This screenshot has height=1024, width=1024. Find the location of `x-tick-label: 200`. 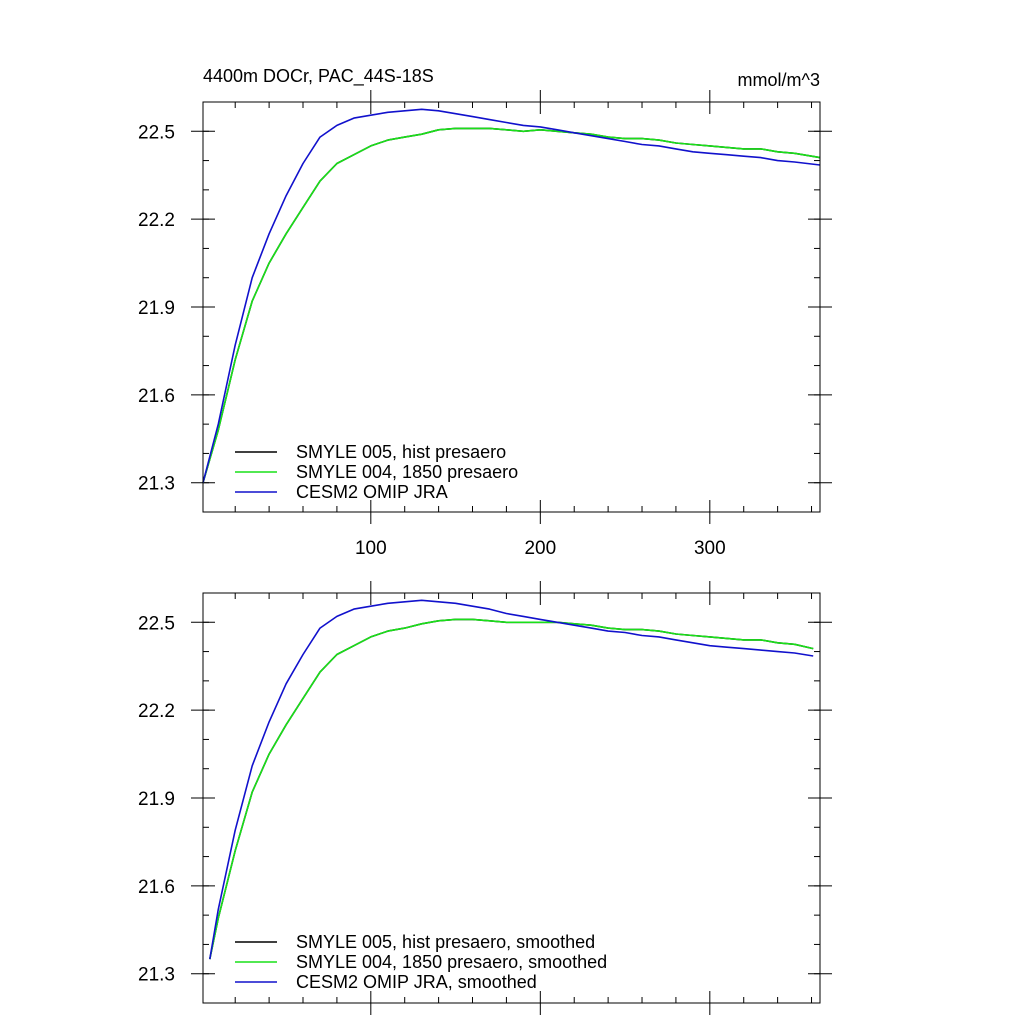

x-tick-label: 200 is located at coordinates (540, 548).